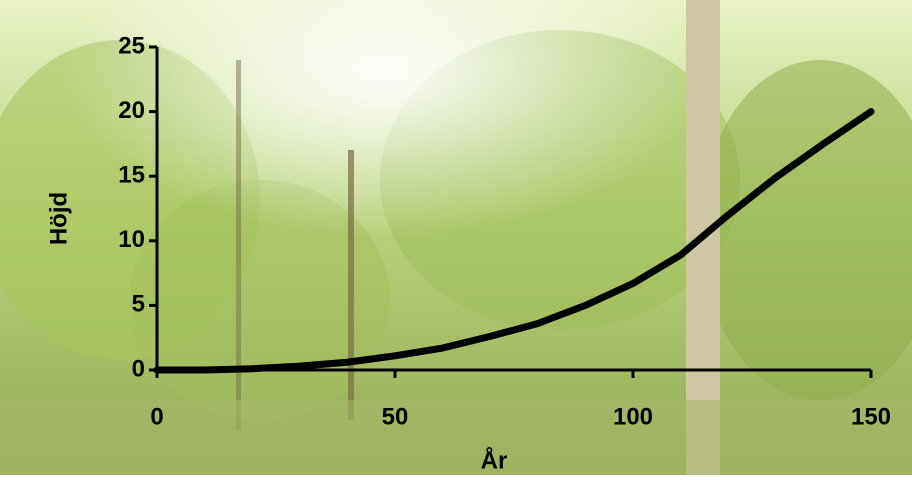 The height and width of the screenshot is (480, 912). Describe the element at coordinates (131, 110) in the screenshot. I see `y-tick-label: 20` at that location.